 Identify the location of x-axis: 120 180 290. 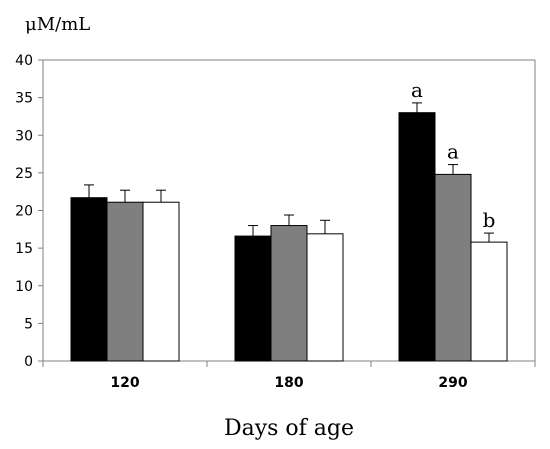
(289, 375).